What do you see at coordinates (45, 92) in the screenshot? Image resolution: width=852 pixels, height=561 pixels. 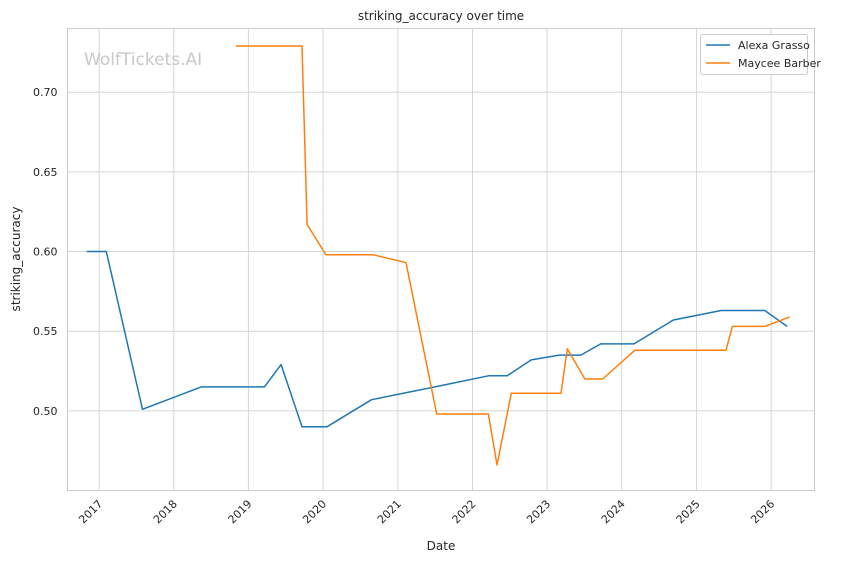 I see `y-tick-label: 0.70` at bounding box center [45, 92].